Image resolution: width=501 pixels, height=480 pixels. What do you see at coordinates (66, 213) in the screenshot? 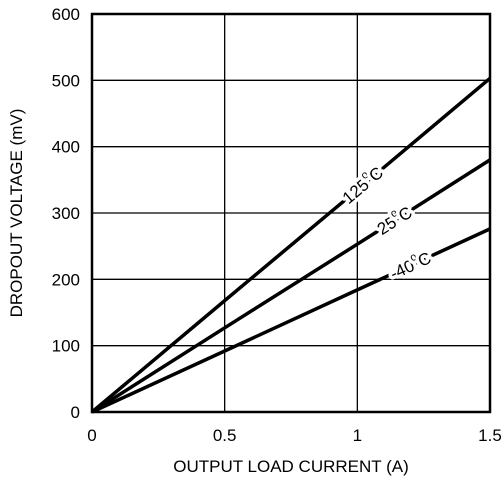
I see `y-tick-label: 300` at bounding box center [66, 213].